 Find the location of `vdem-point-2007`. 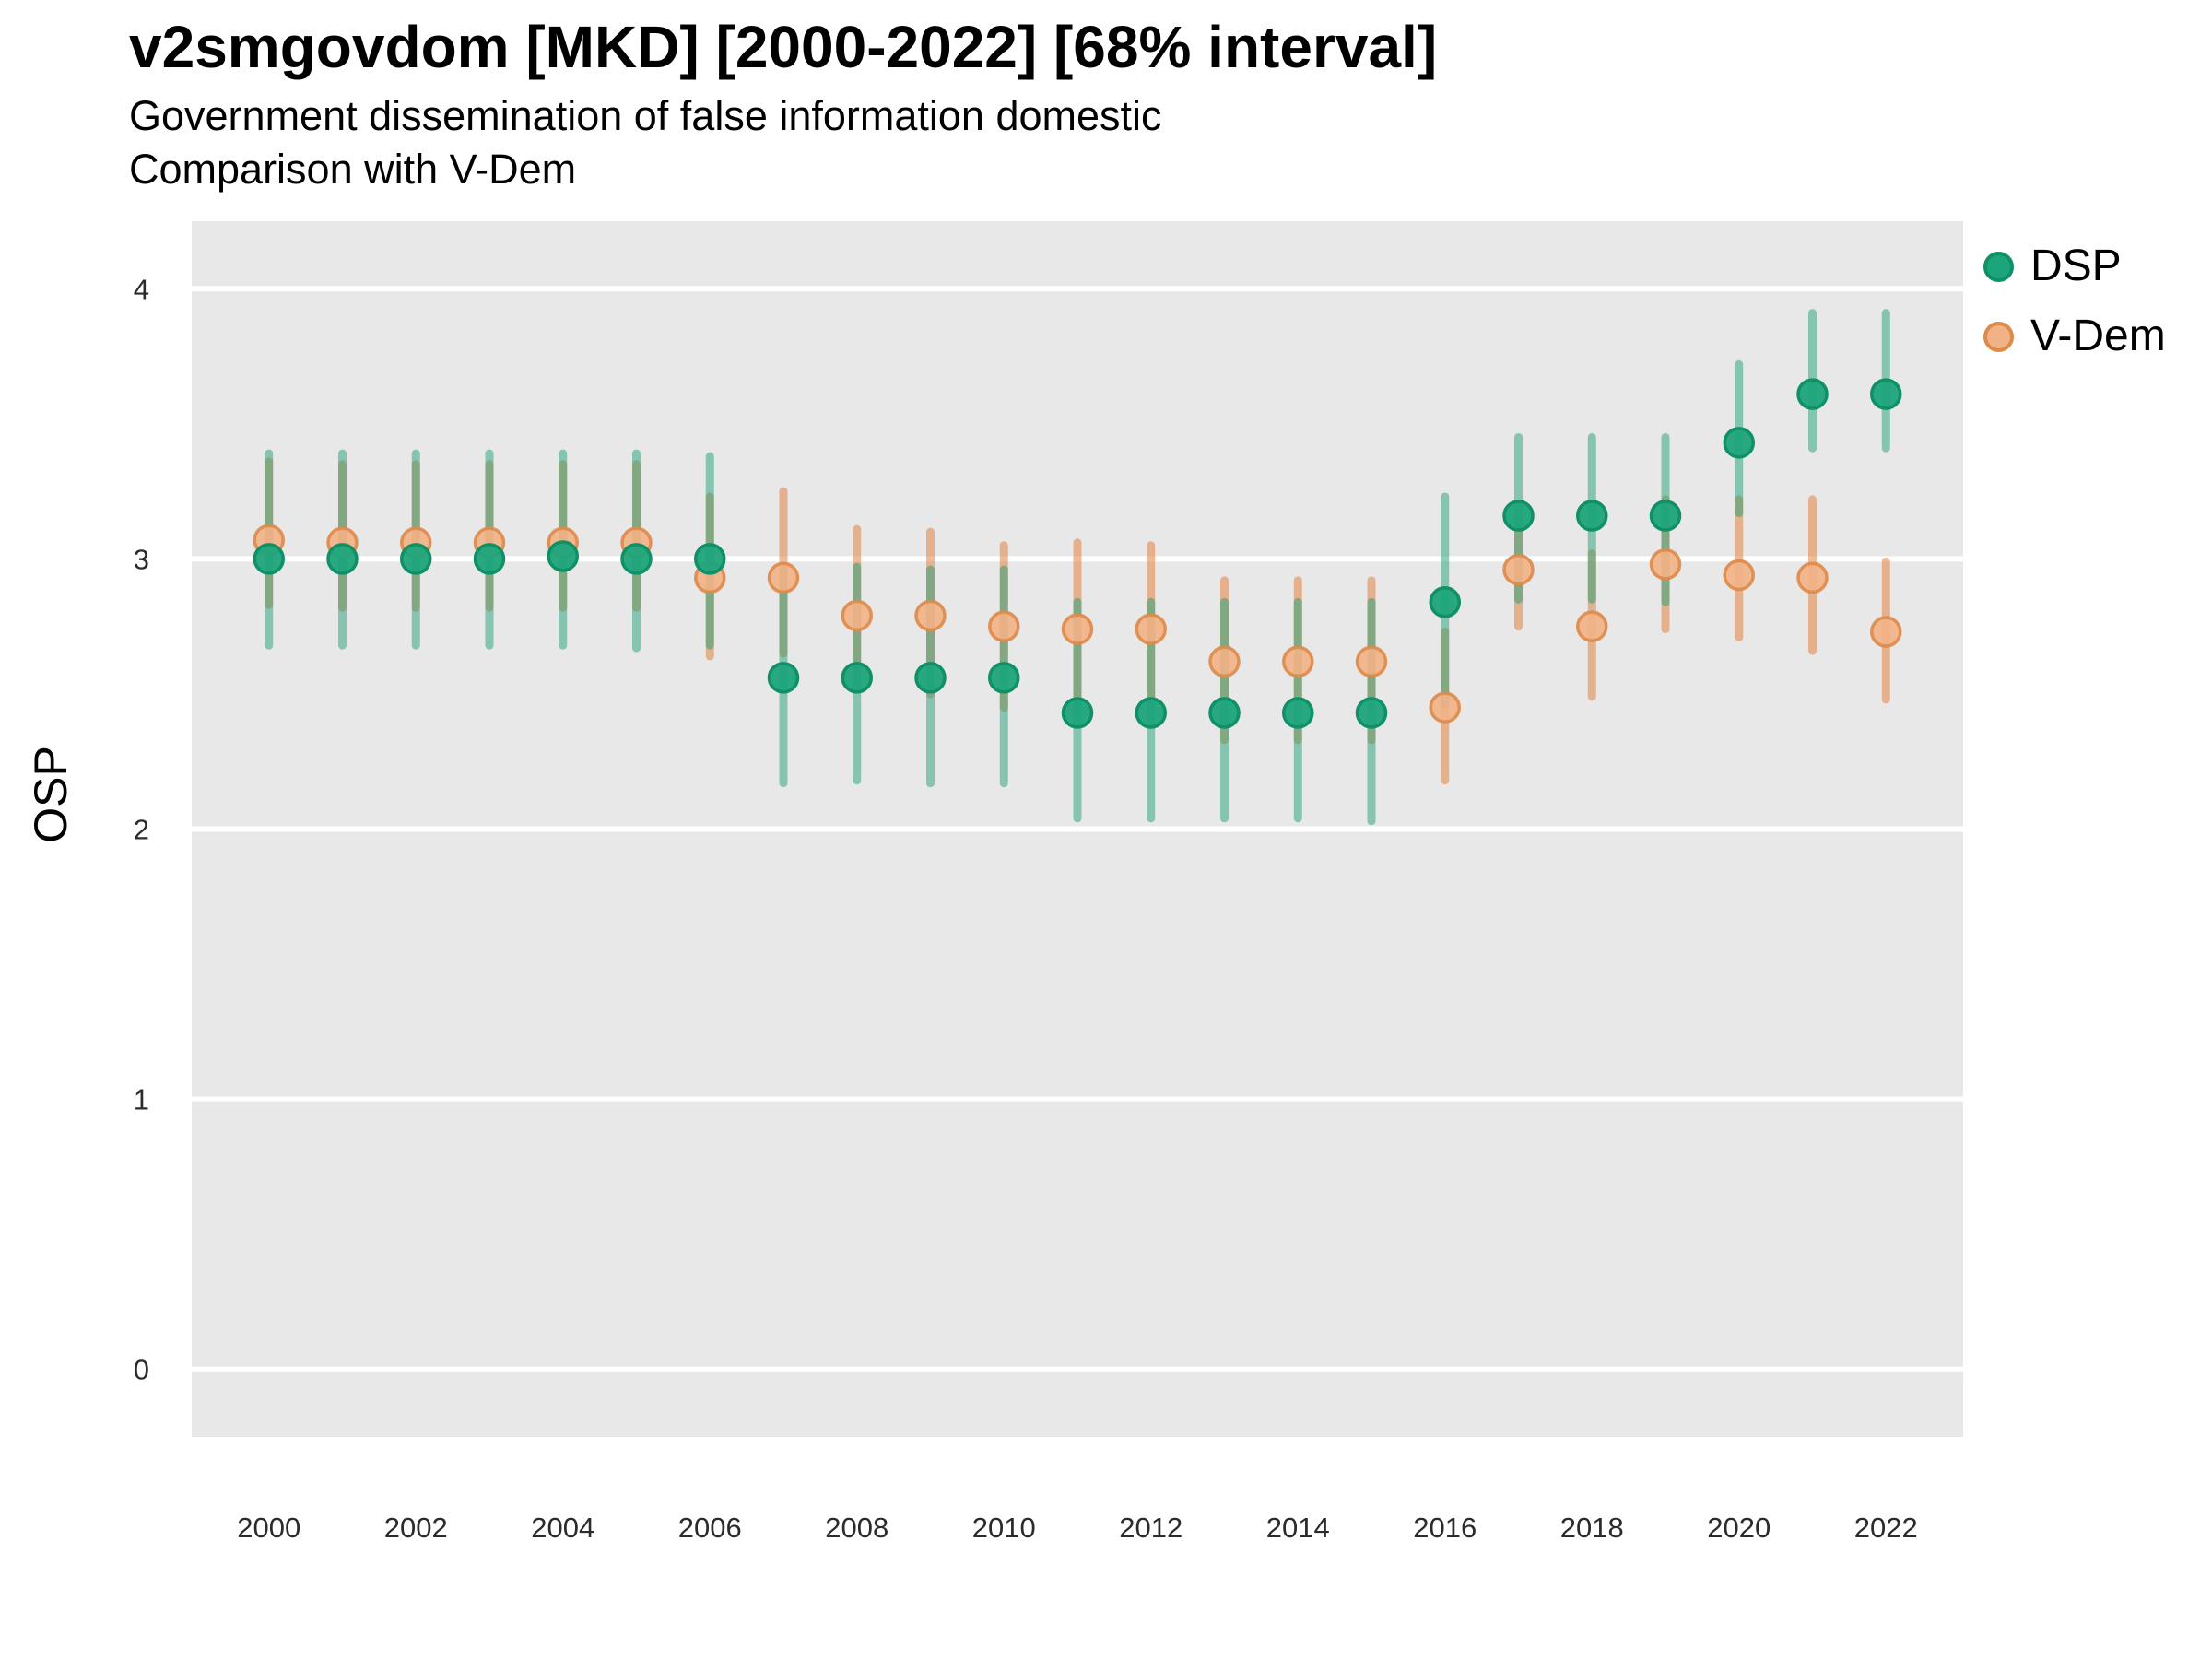

vdem-point-2007 is located at coordinates (783, 577).